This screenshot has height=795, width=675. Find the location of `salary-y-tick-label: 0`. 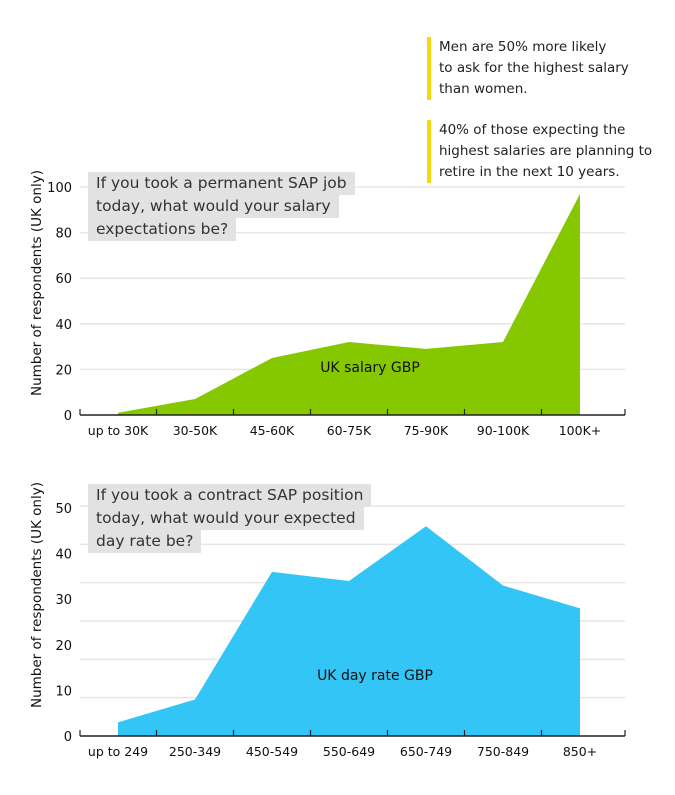

salary-y-tick-label: 0 is located at coordinates (68, 416).